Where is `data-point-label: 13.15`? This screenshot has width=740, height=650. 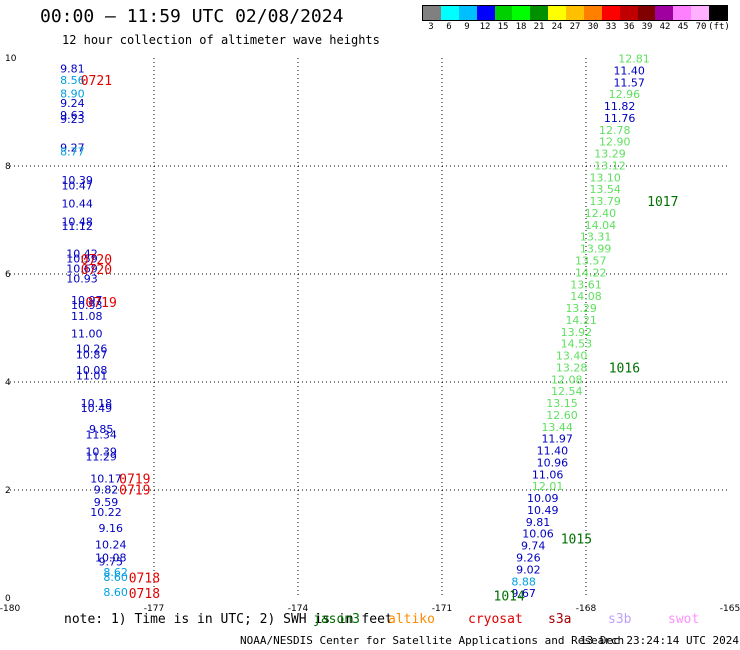 data-point-label: 13.15 is located at coordinates (562, 403).